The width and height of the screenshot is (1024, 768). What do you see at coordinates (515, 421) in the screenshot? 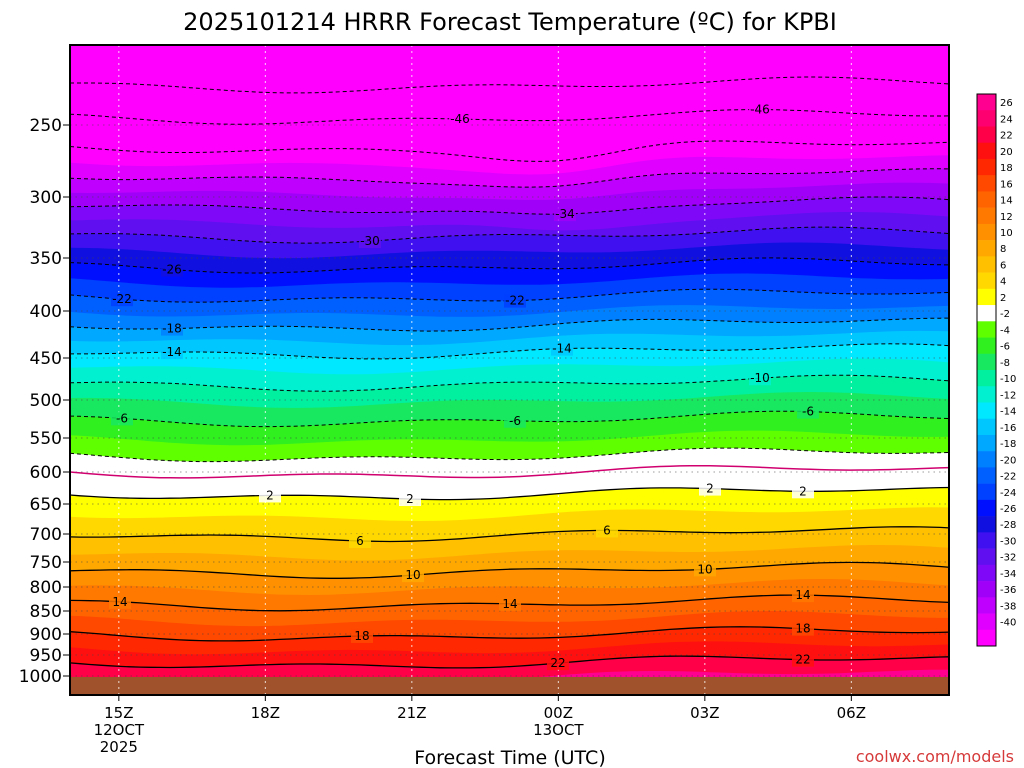
I see `contour-label: -6` at bounding box center [515, 421].